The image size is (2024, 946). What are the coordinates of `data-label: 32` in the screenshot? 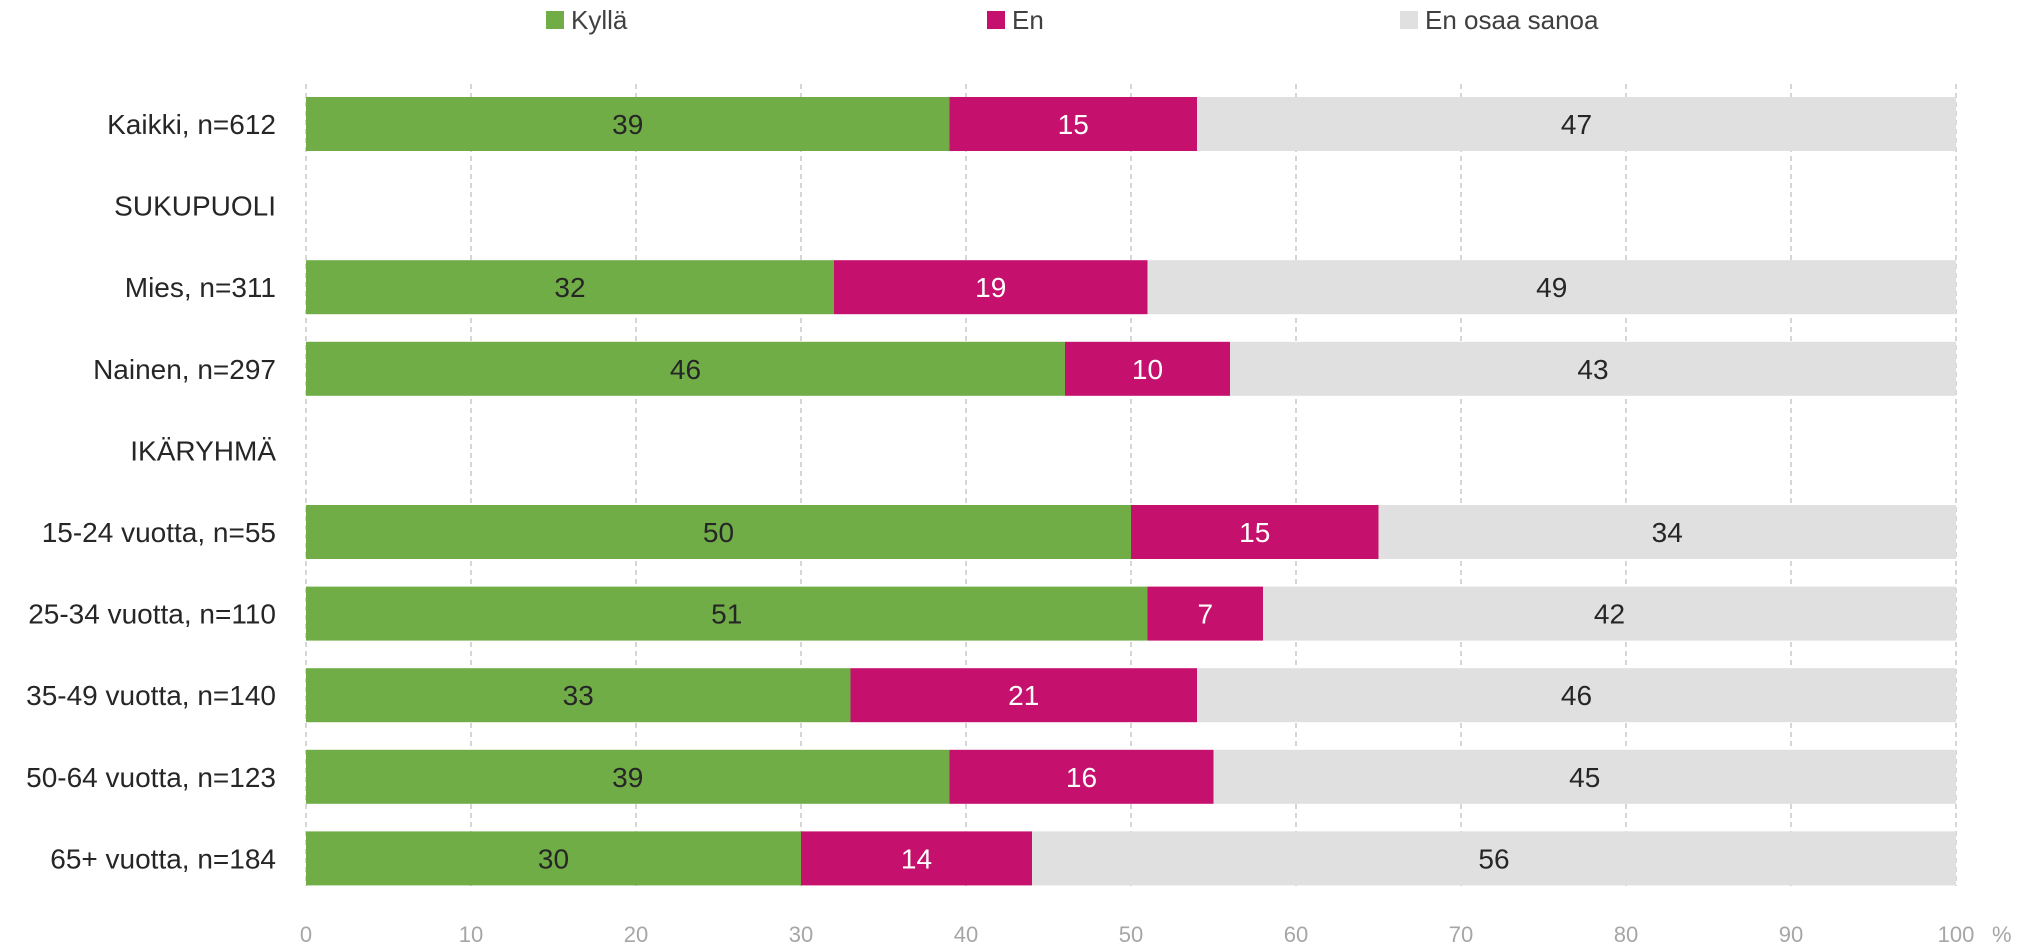 It's located at (569, 287).